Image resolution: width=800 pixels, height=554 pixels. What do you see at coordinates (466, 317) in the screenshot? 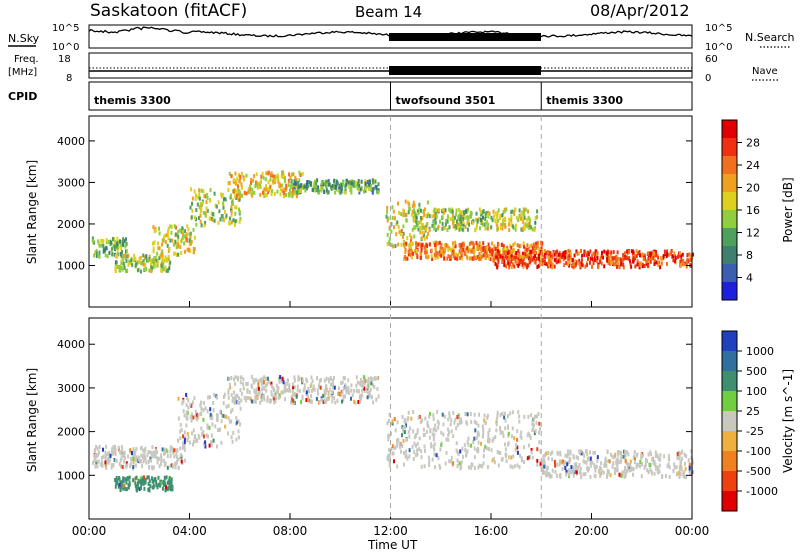
I see `mode-boundaries` at bounding box center [466, 317].